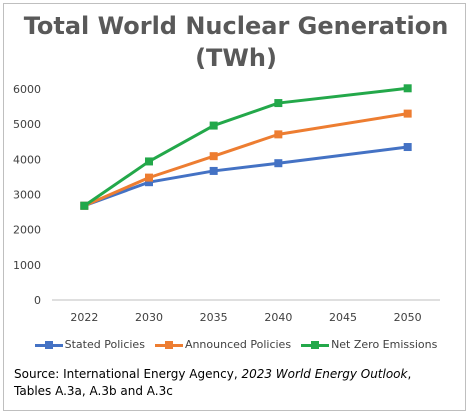 This screenshot has height=414, width=472. I want to click on chart-title-line2: (TWh), so click(236, 58).